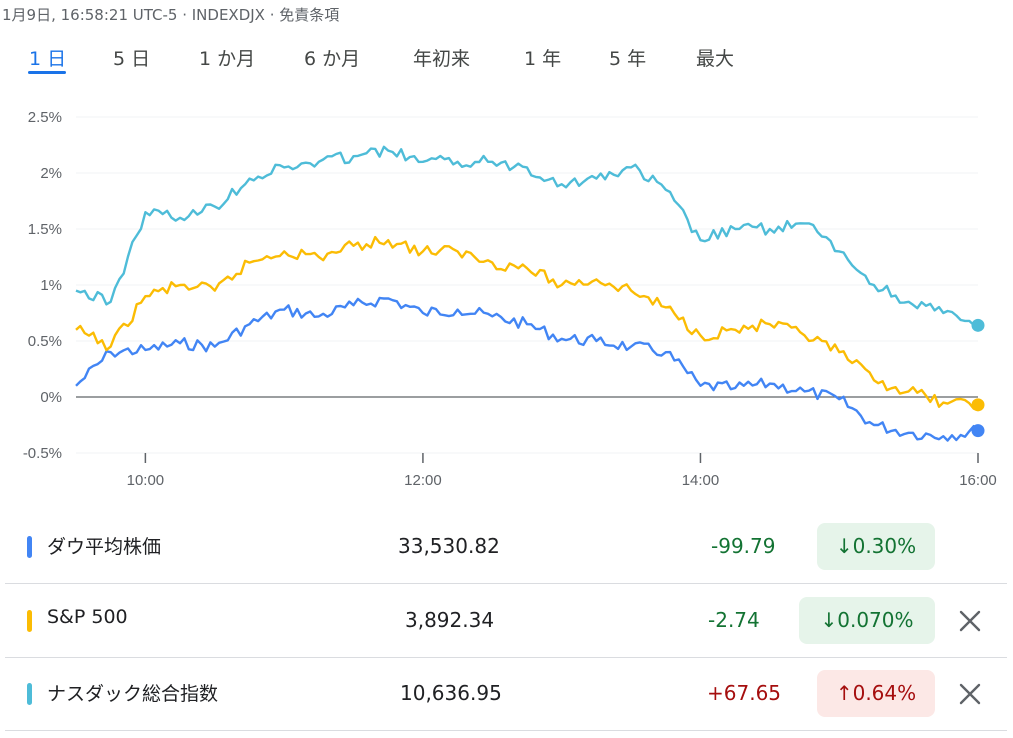 This screenshot has height=738, width=1013. What do you see at coordinates (146, 480) in the screenshot?
I see `x-tick-label: 10:00` at bounding box center [146, 480].